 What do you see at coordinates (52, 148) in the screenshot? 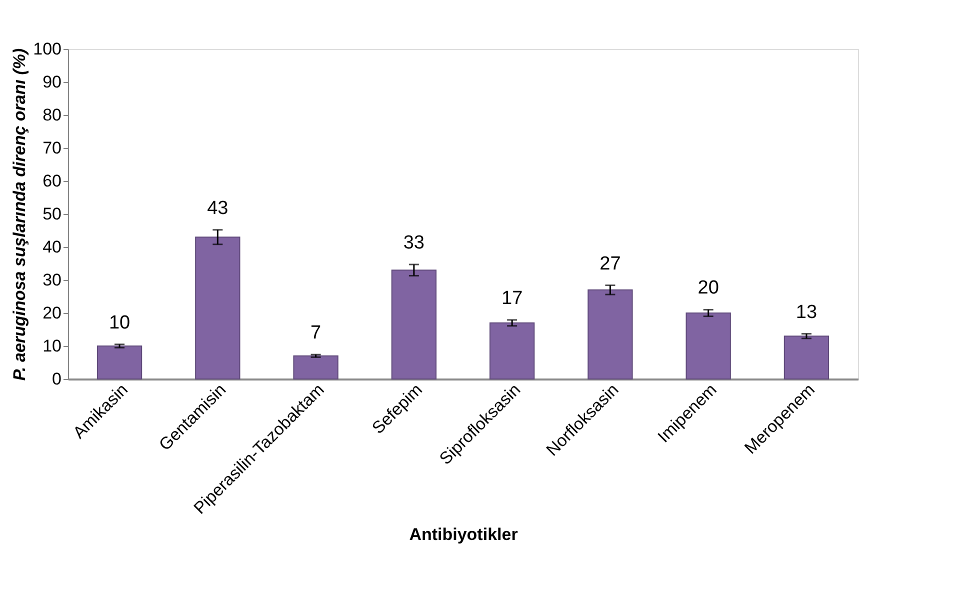
I see `y-tick-label: 70` at bounding box center [52, 148].